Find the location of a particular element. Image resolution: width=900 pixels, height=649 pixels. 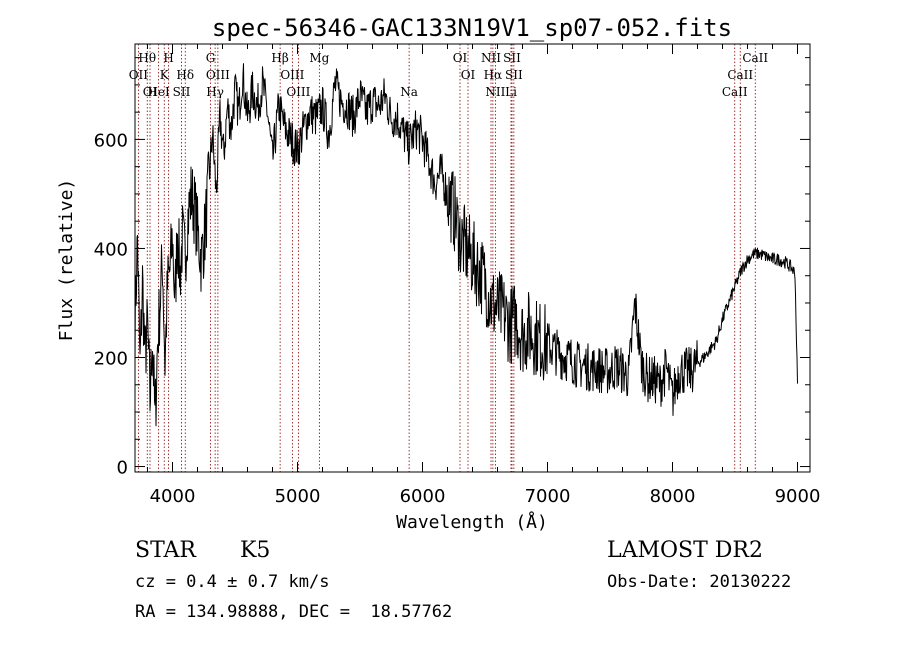

line-label-26: CaII is located at coordinates (735, 92).